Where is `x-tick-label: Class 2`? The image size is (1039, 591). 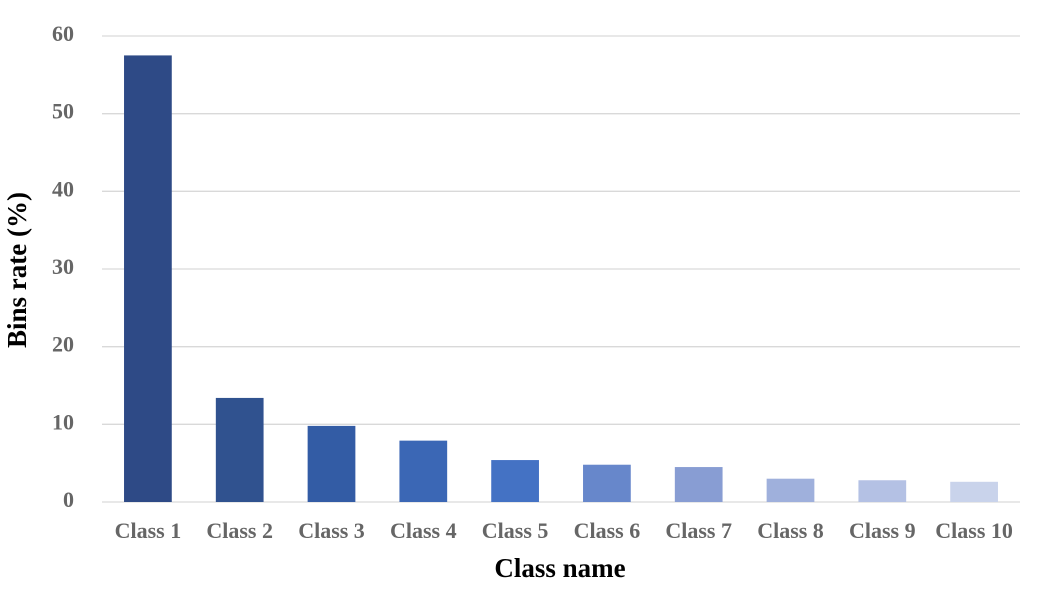
x-tick-label: Class 2 is located at coordinates (239, 530).